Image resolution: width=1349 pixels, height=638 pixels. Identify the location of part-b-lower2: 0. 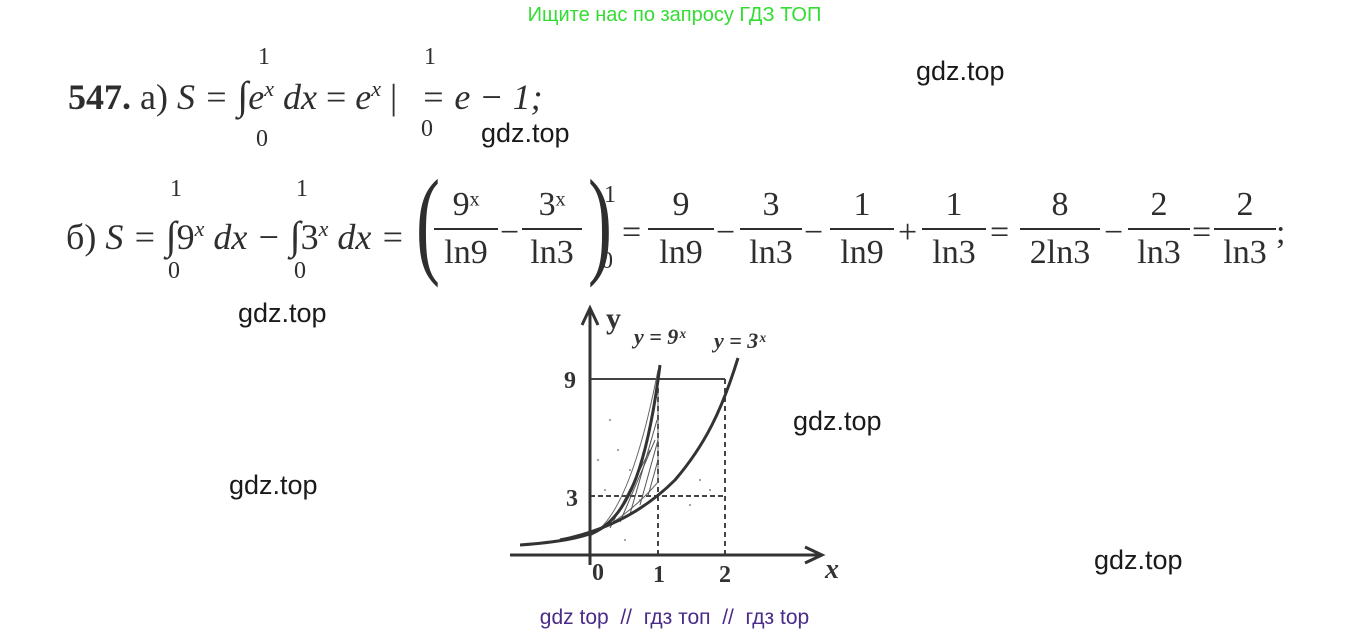
(300, 271).